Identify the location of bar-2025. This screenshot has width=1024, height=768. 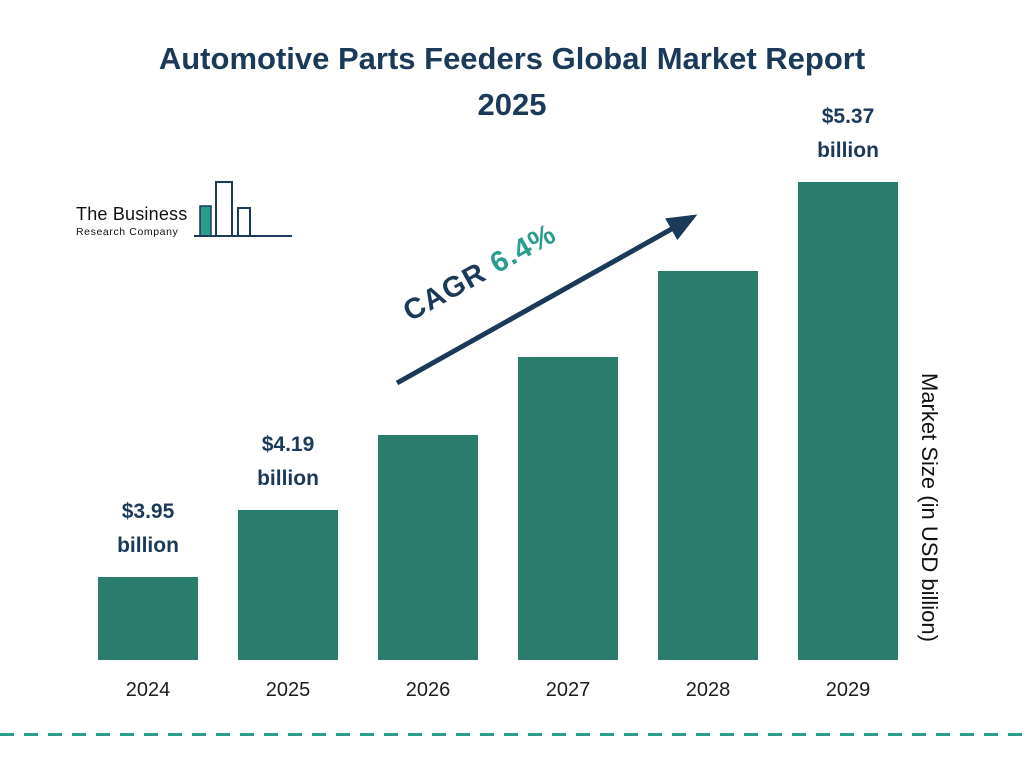
(288, 585).